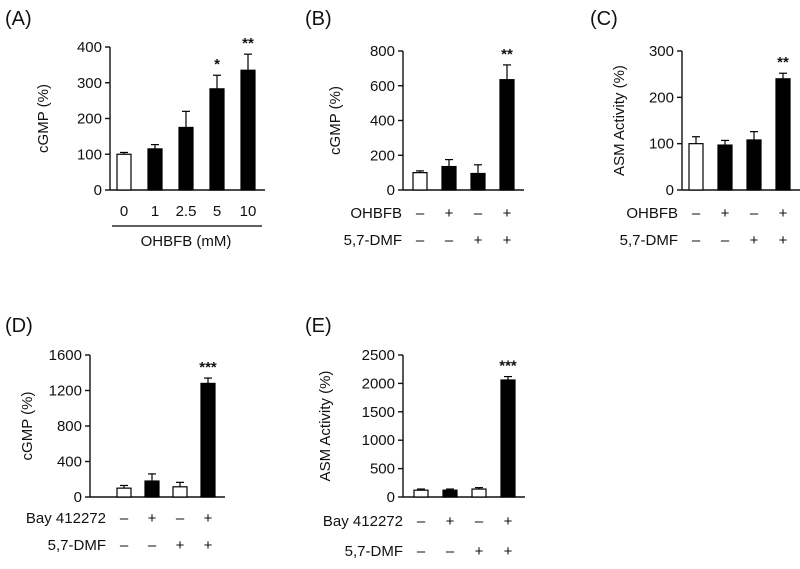  I want to click on x-tick-label: 10, so click(248, 211).